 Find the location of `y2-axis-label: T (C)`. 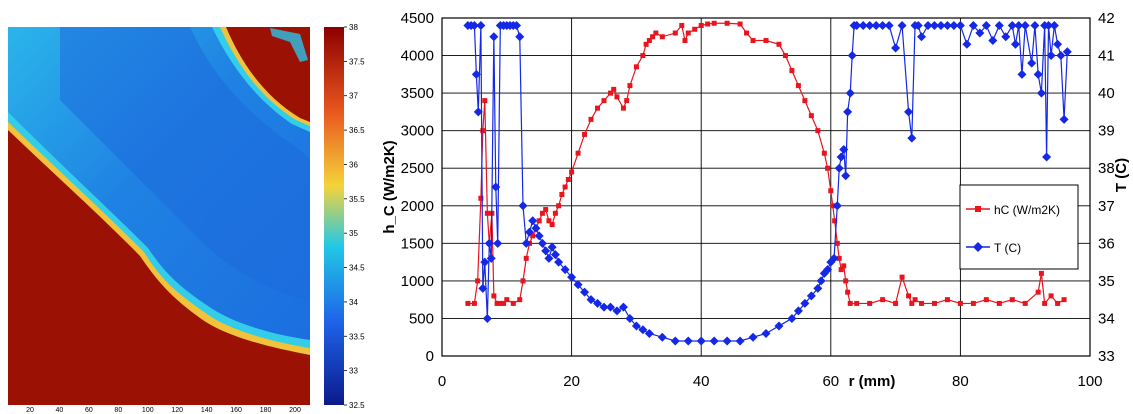

y2-axis-label: T (C) is located at coordinates (1121, 175).